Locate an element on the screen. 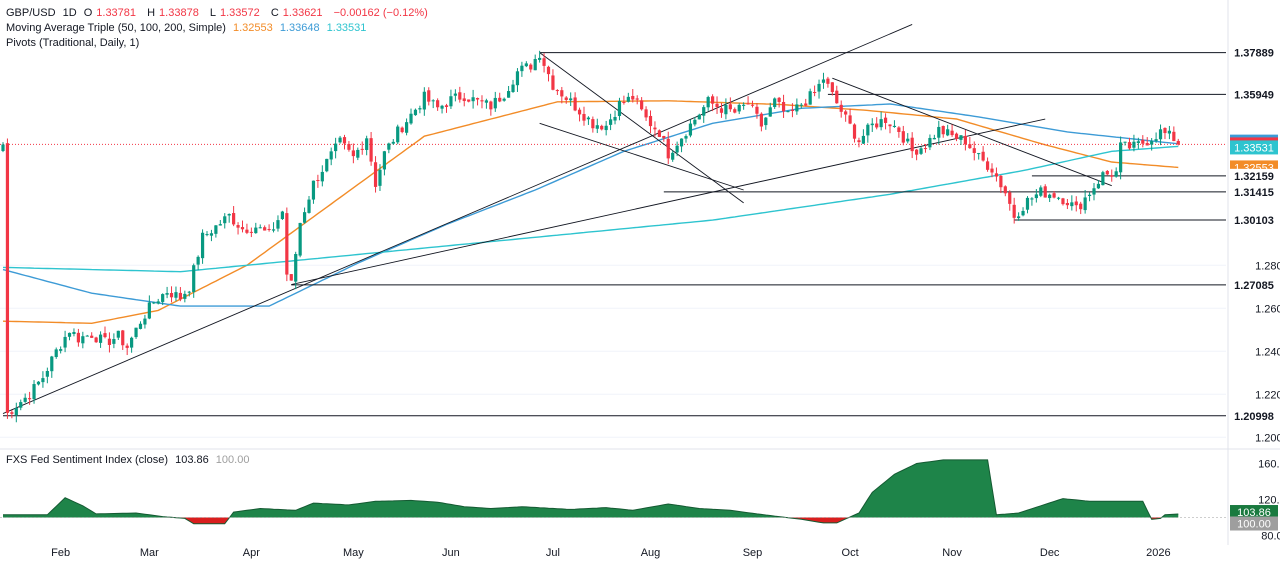  indicator-title: FXS Fed Sentiment Index (close) is located at coordinates (87, 460).